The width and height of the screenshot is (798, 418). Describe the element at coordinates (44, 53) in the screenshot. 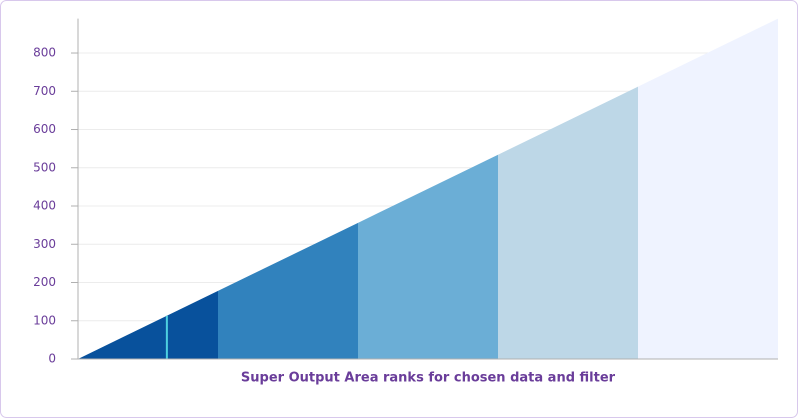

I see `y-tick-label: 800` at that location.